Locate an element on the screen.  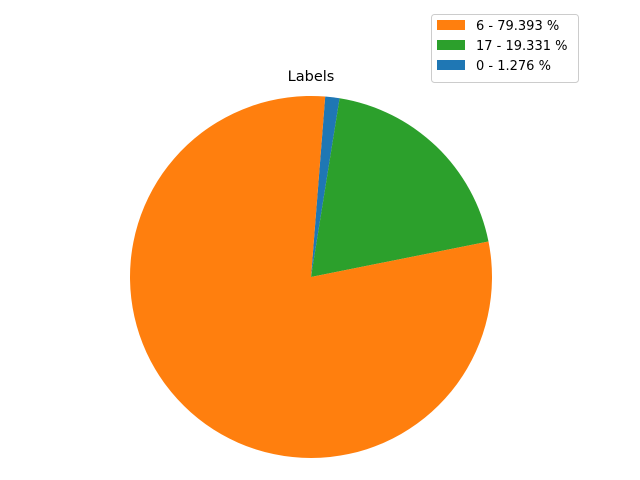
legend-frame is located at coordinates (505, 48).